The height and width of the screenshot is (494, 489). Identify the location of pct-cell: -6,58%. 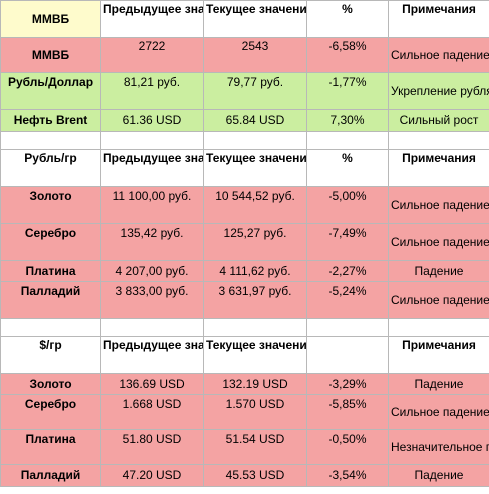
(347, 55).